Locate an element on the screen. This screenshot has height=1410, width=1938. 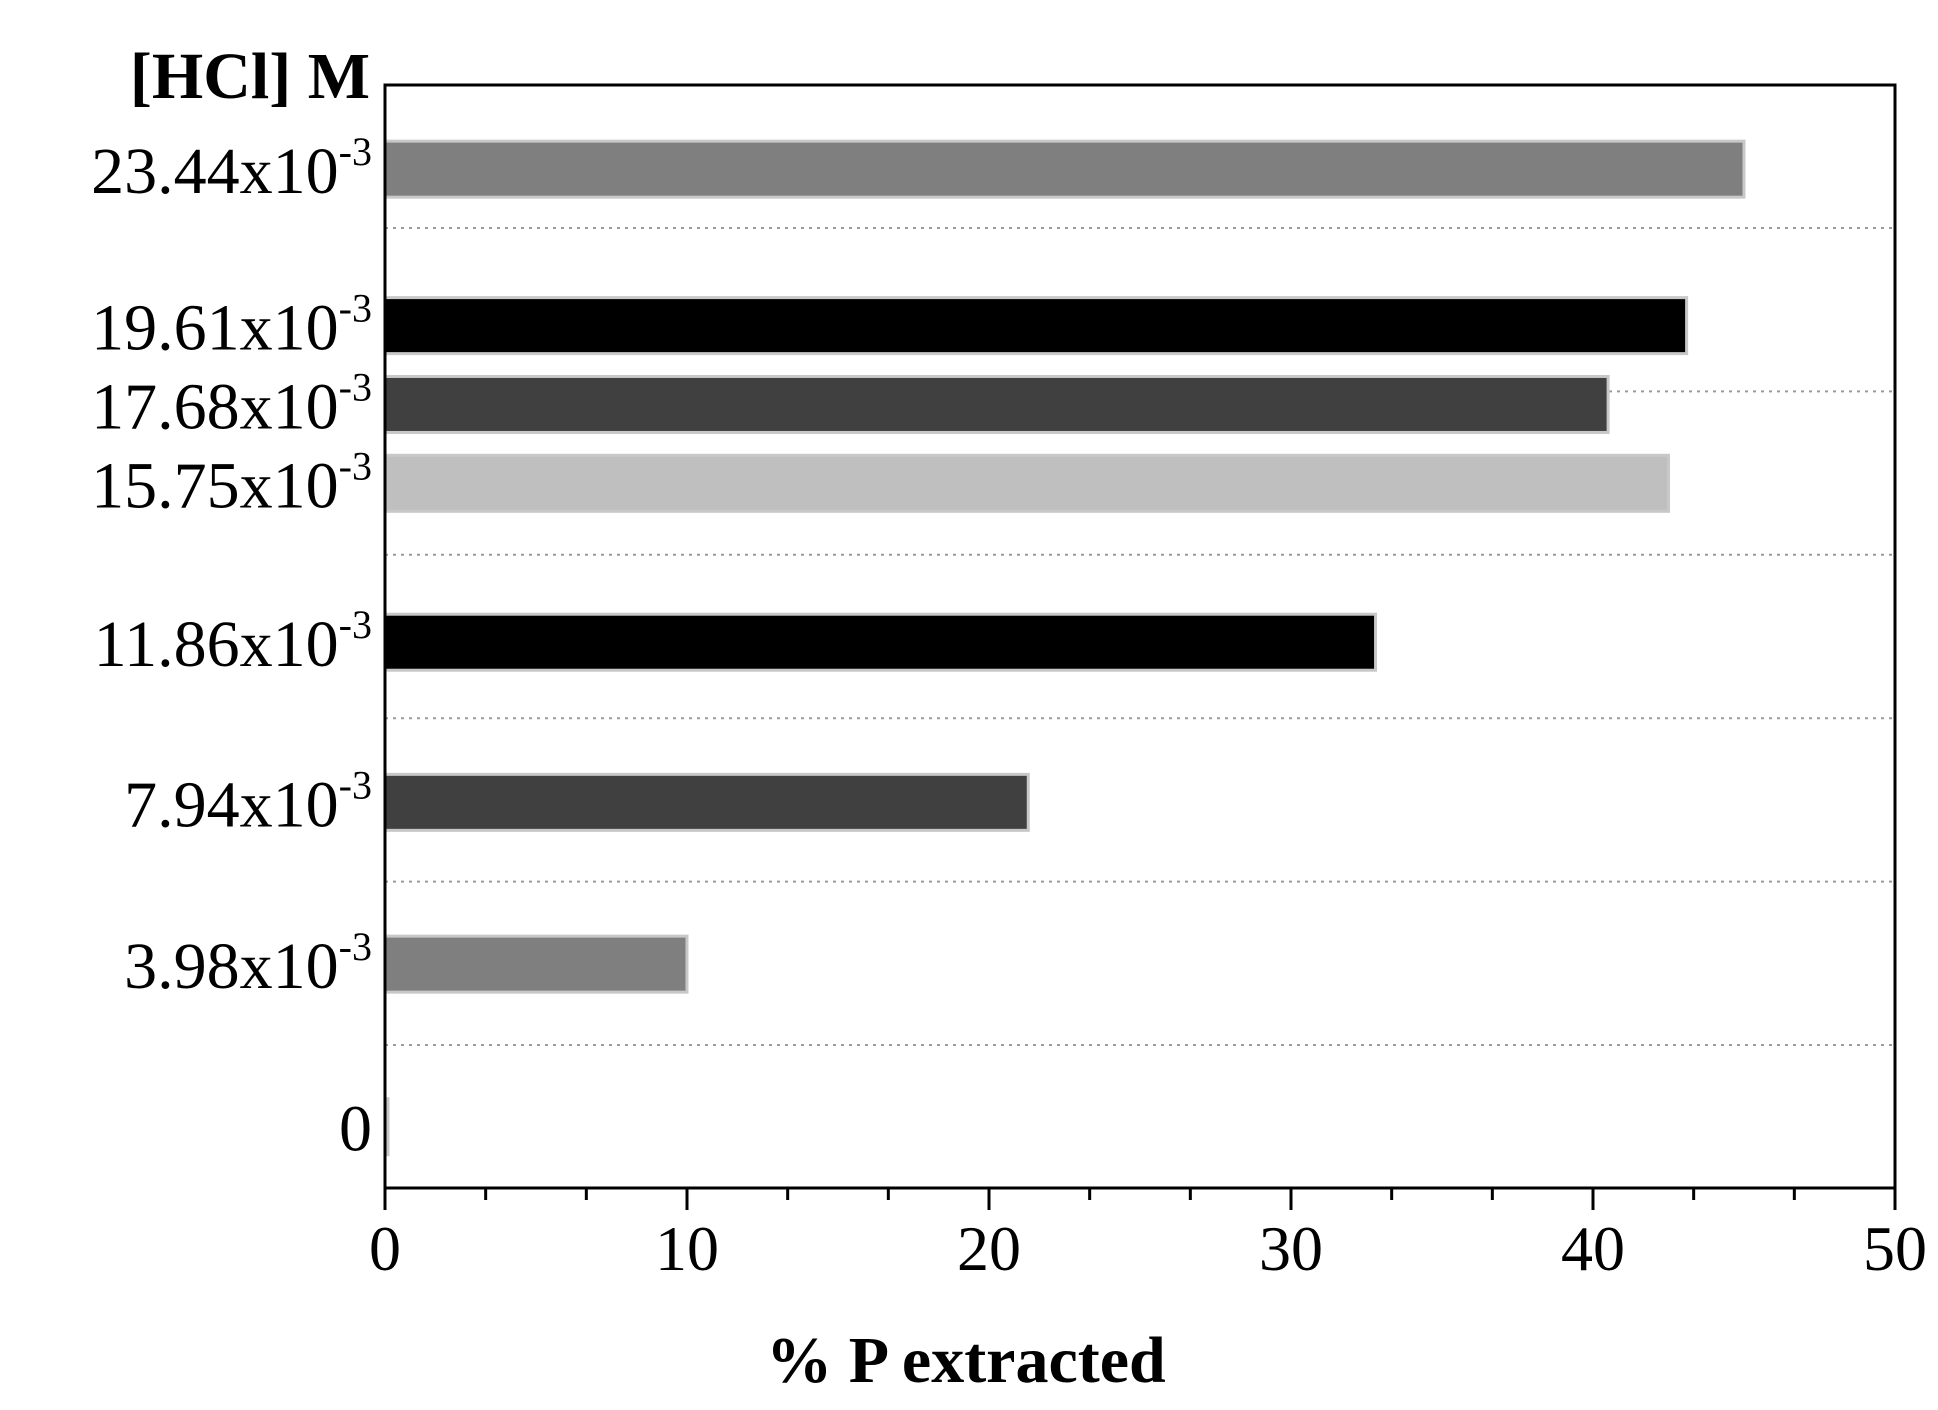
x-tick-label: 10 is located at coordinates (687, 1248).